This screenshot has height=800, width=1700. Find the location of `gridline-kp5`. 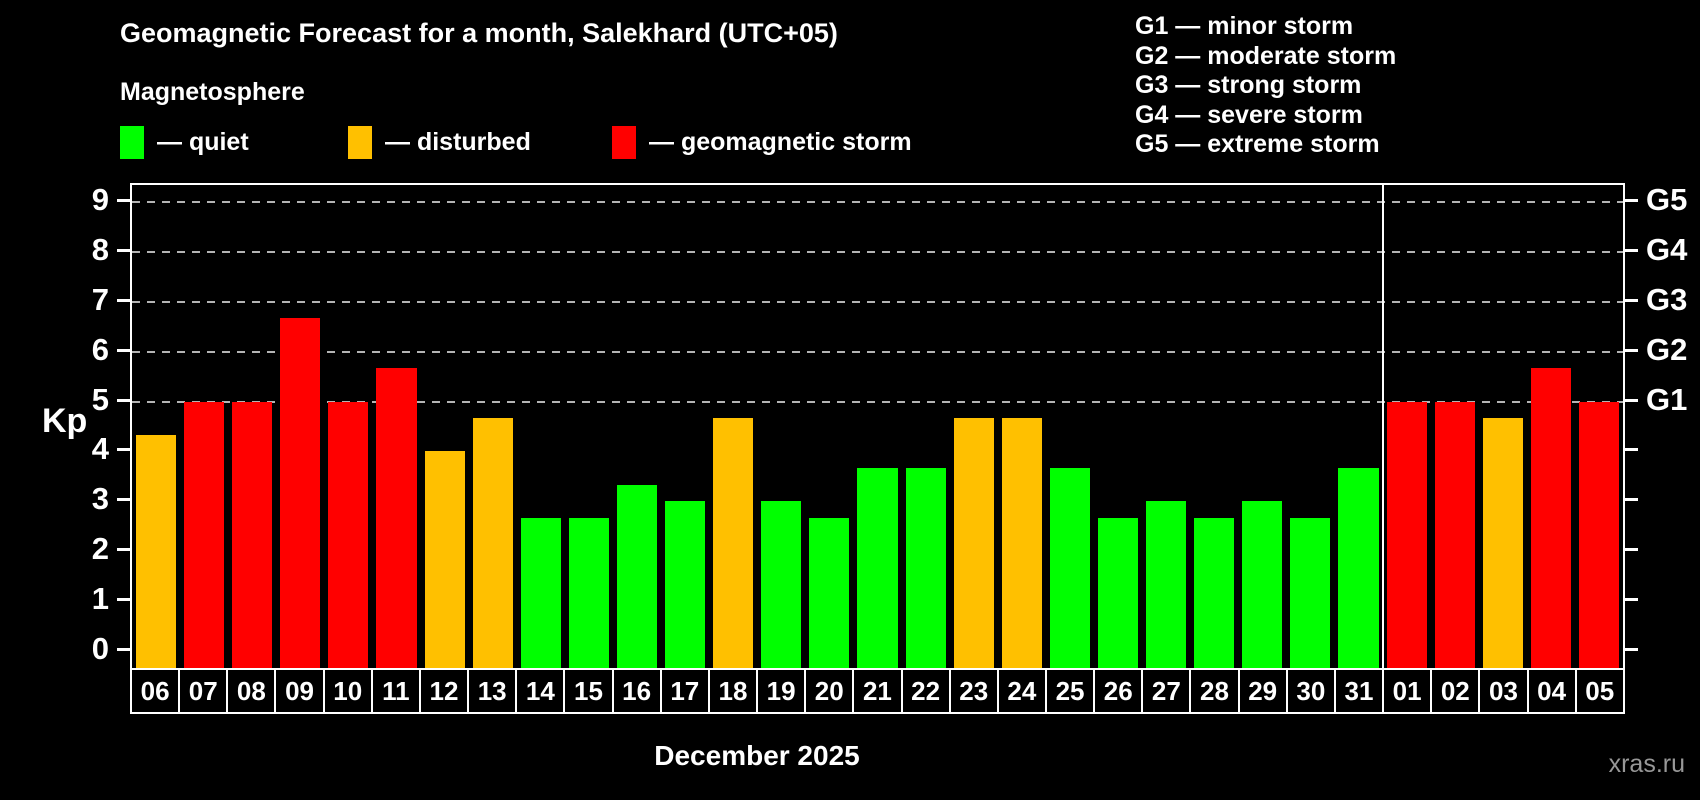

gridline-kp5 is located at coordinates (877, 401).